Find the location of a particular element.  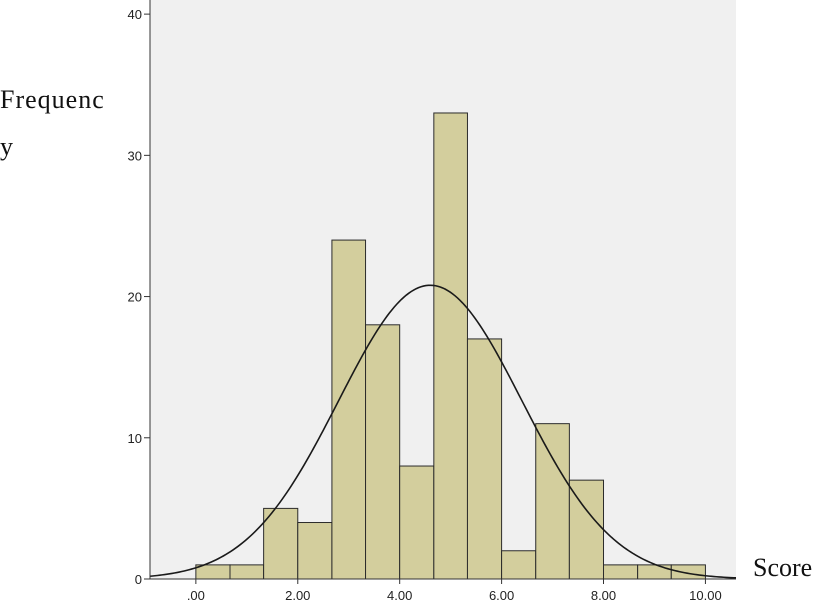

y-axis-label-line-1: Frequenc is located at coordinates (52, 99).